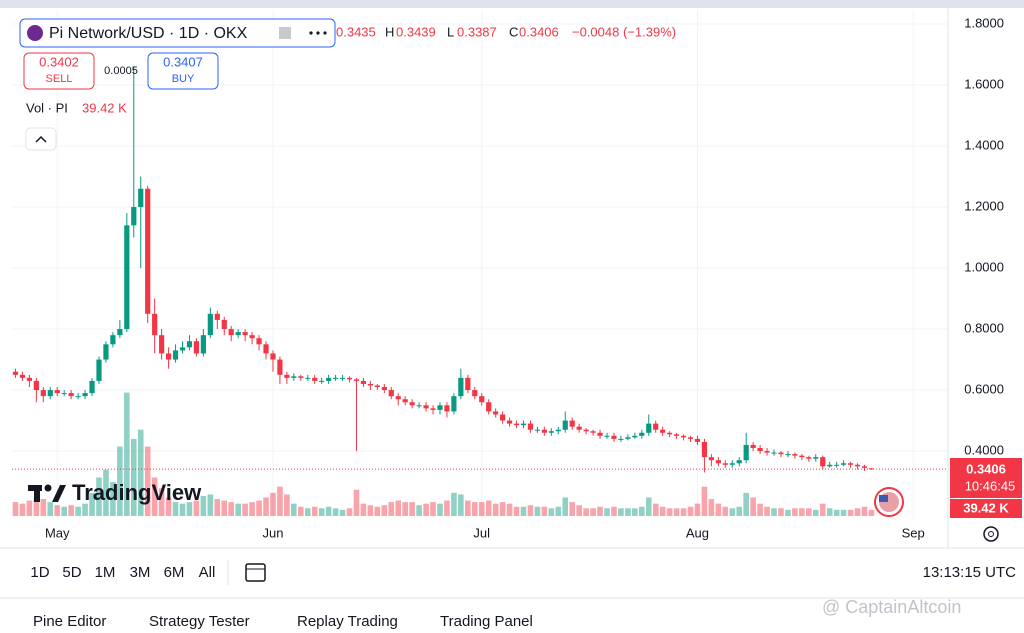 The width and height of the screenshot is (1024, 633). I want to click on tab: Strategy Tester, so click(199, 621).